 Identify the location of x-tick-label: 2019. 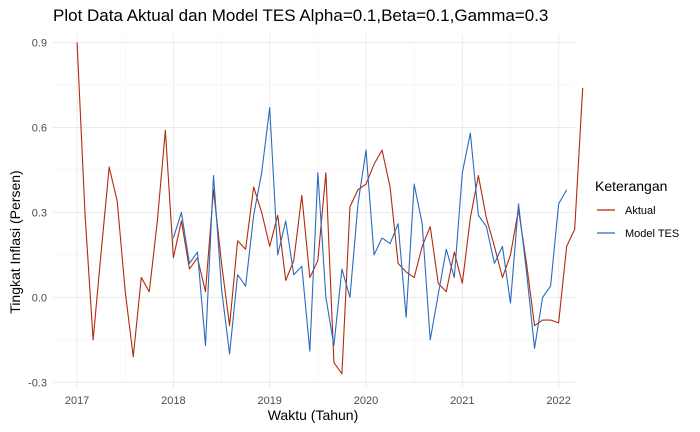
(269, 401).